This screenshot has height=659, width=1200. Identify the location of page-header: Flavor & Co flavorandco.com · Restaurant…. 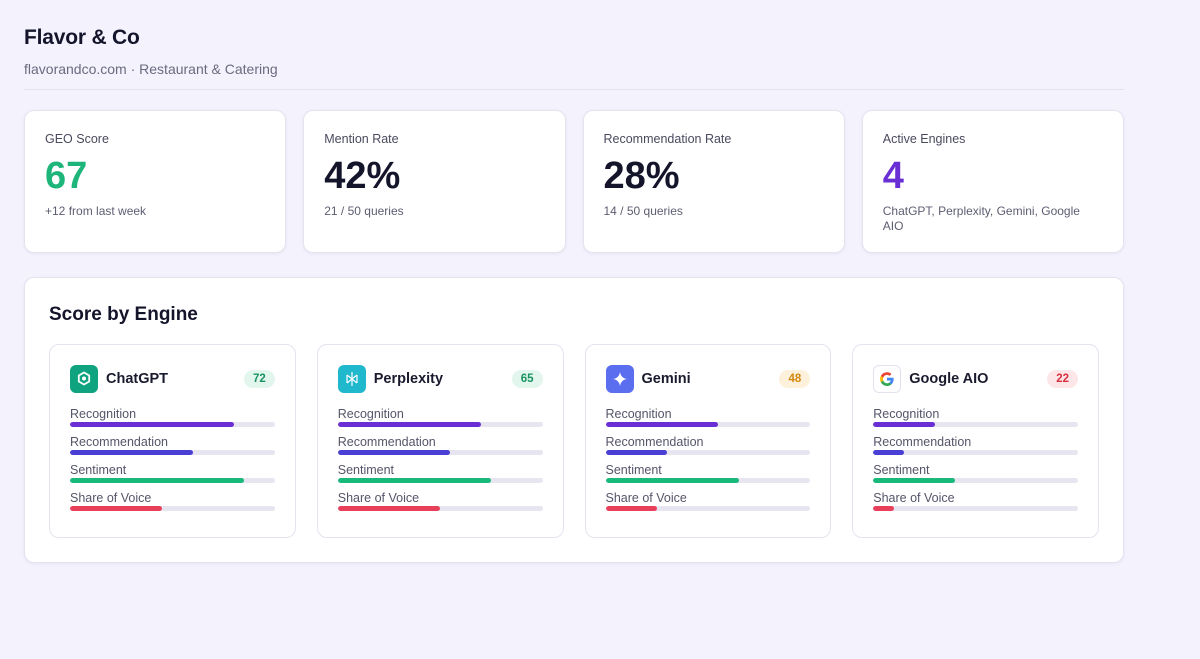
(574, 51).